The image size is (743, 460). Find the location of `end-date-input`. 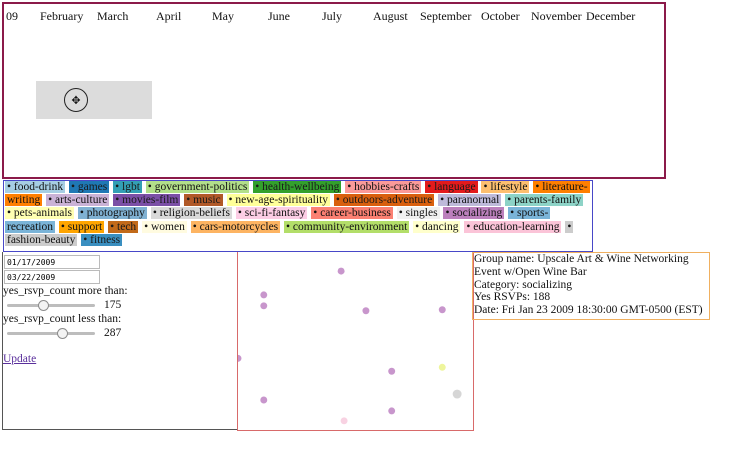

end-date-input is located at coordinates (52, 277).